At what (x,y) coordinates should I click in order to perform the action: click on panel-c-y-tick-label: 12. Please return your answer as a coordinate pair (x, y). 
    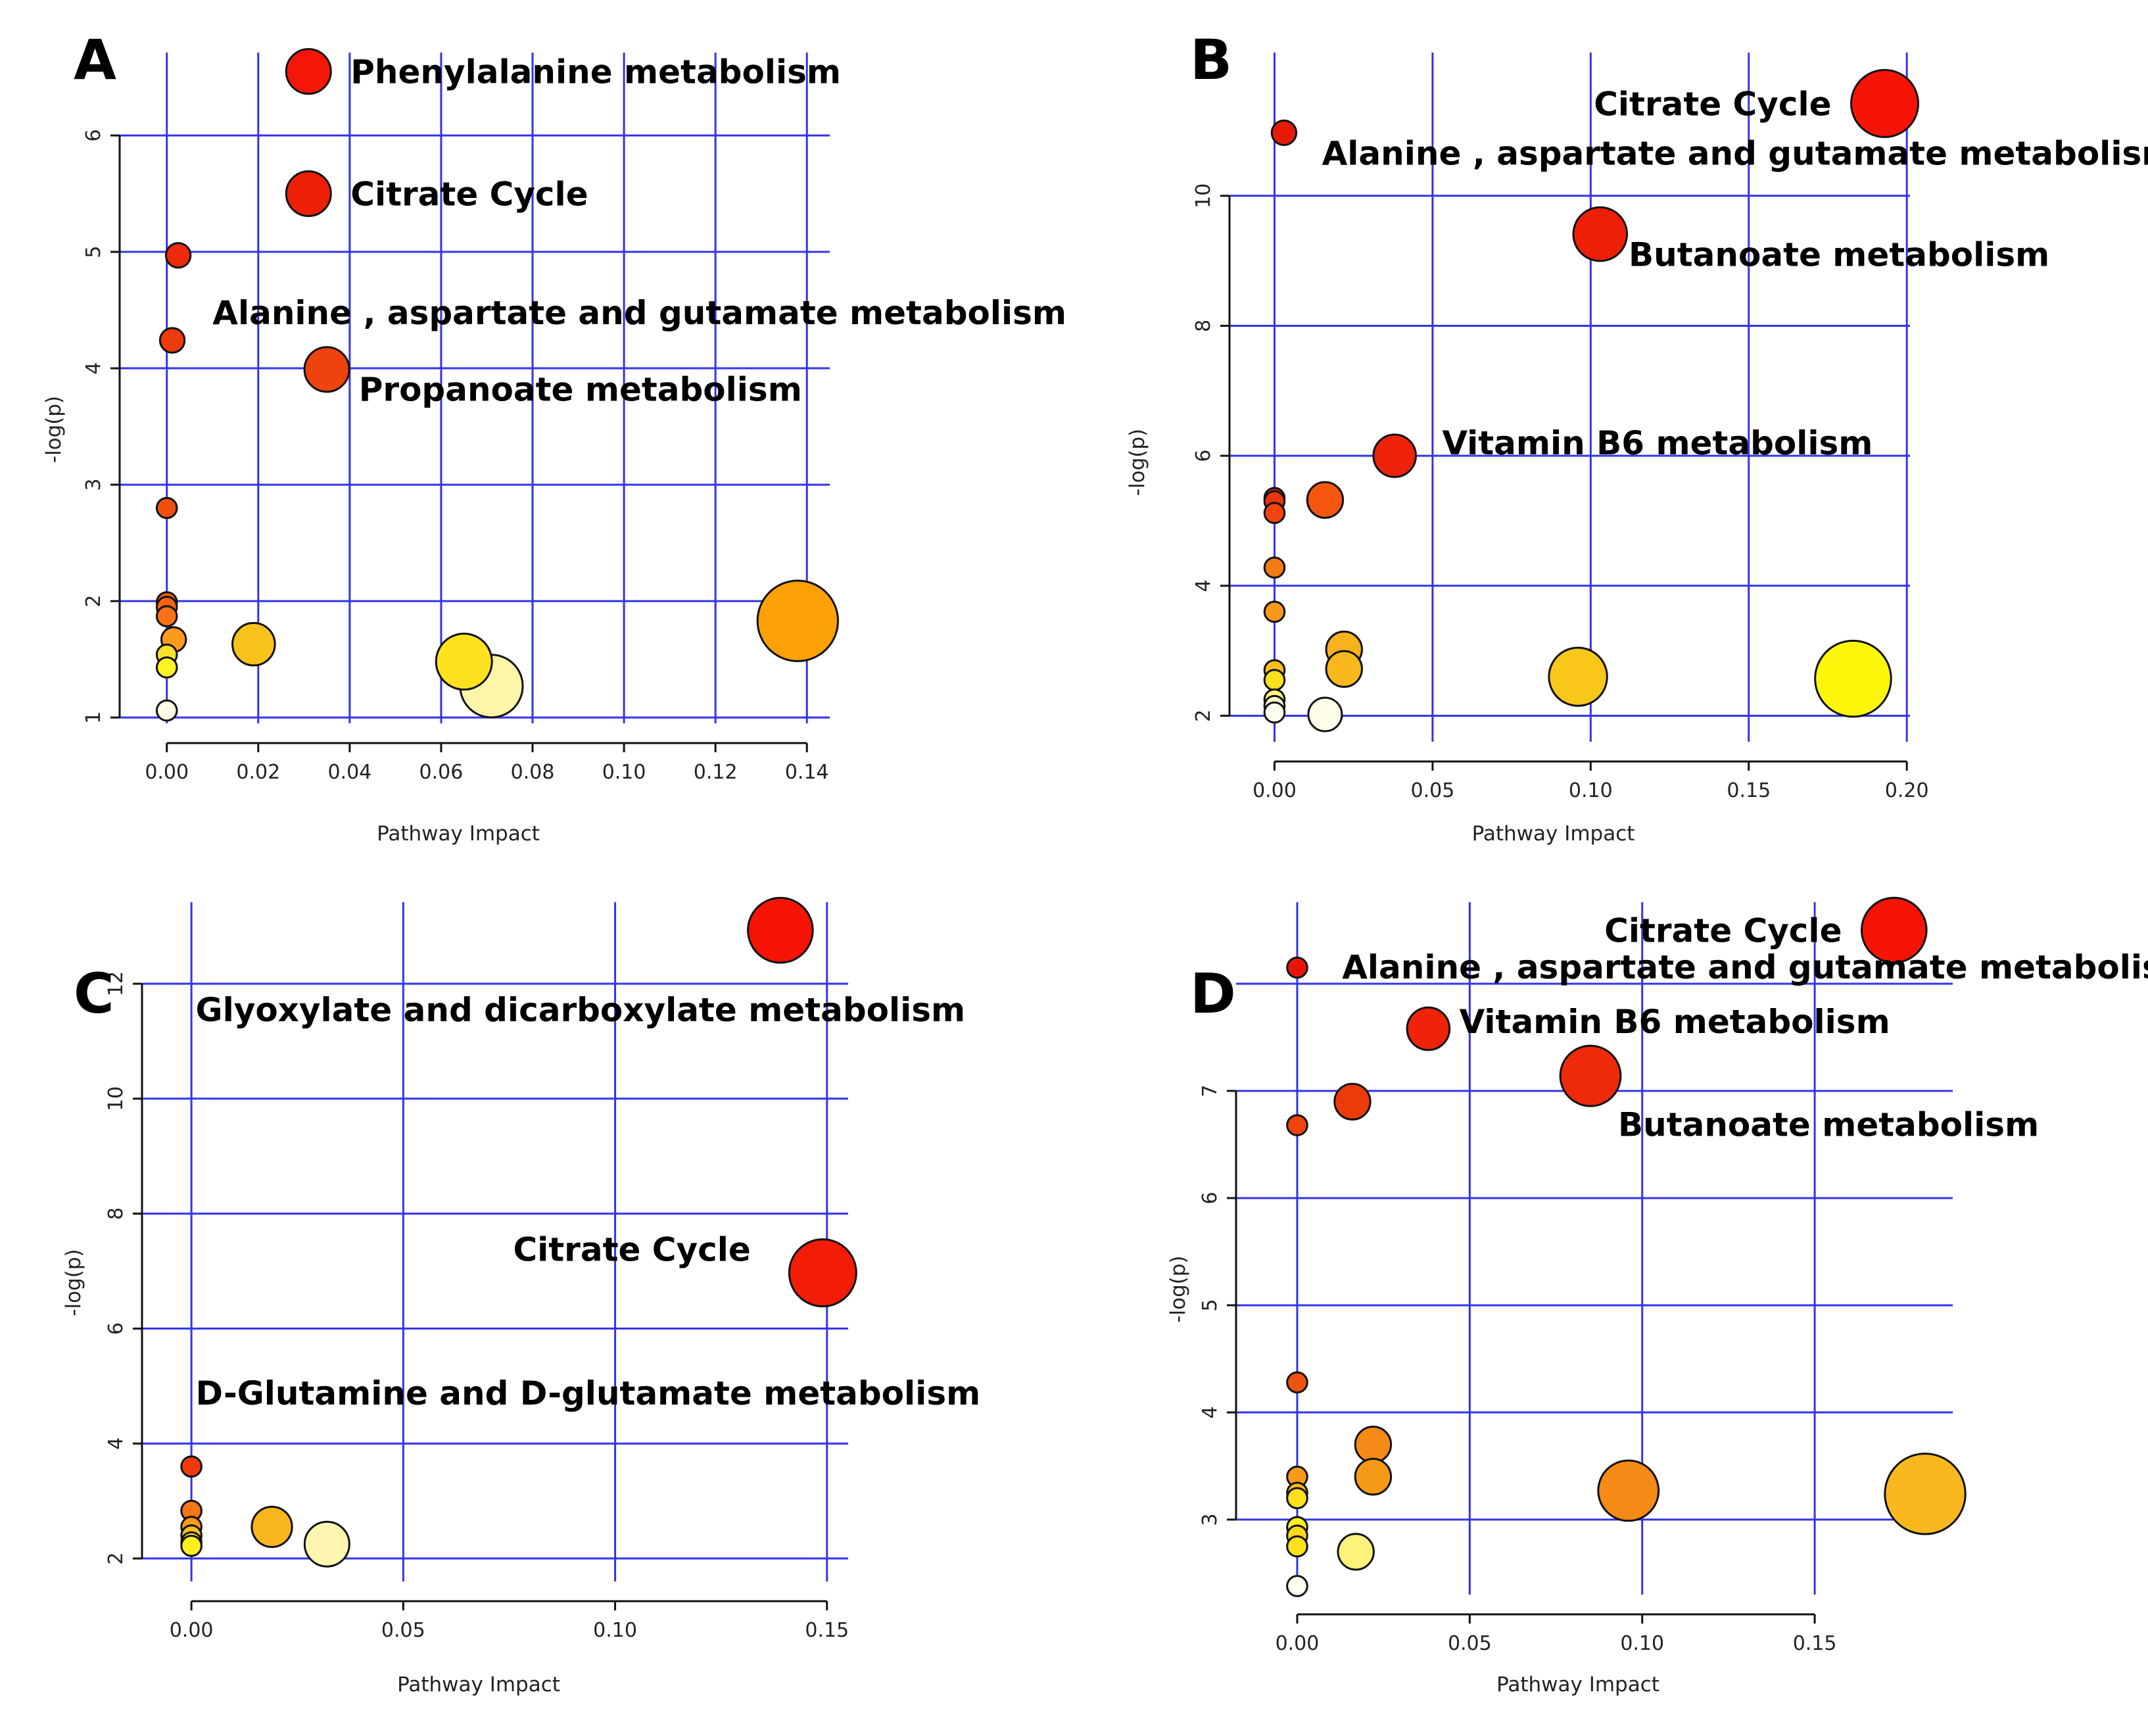
    Looking at the image, I should click on (116, 984).